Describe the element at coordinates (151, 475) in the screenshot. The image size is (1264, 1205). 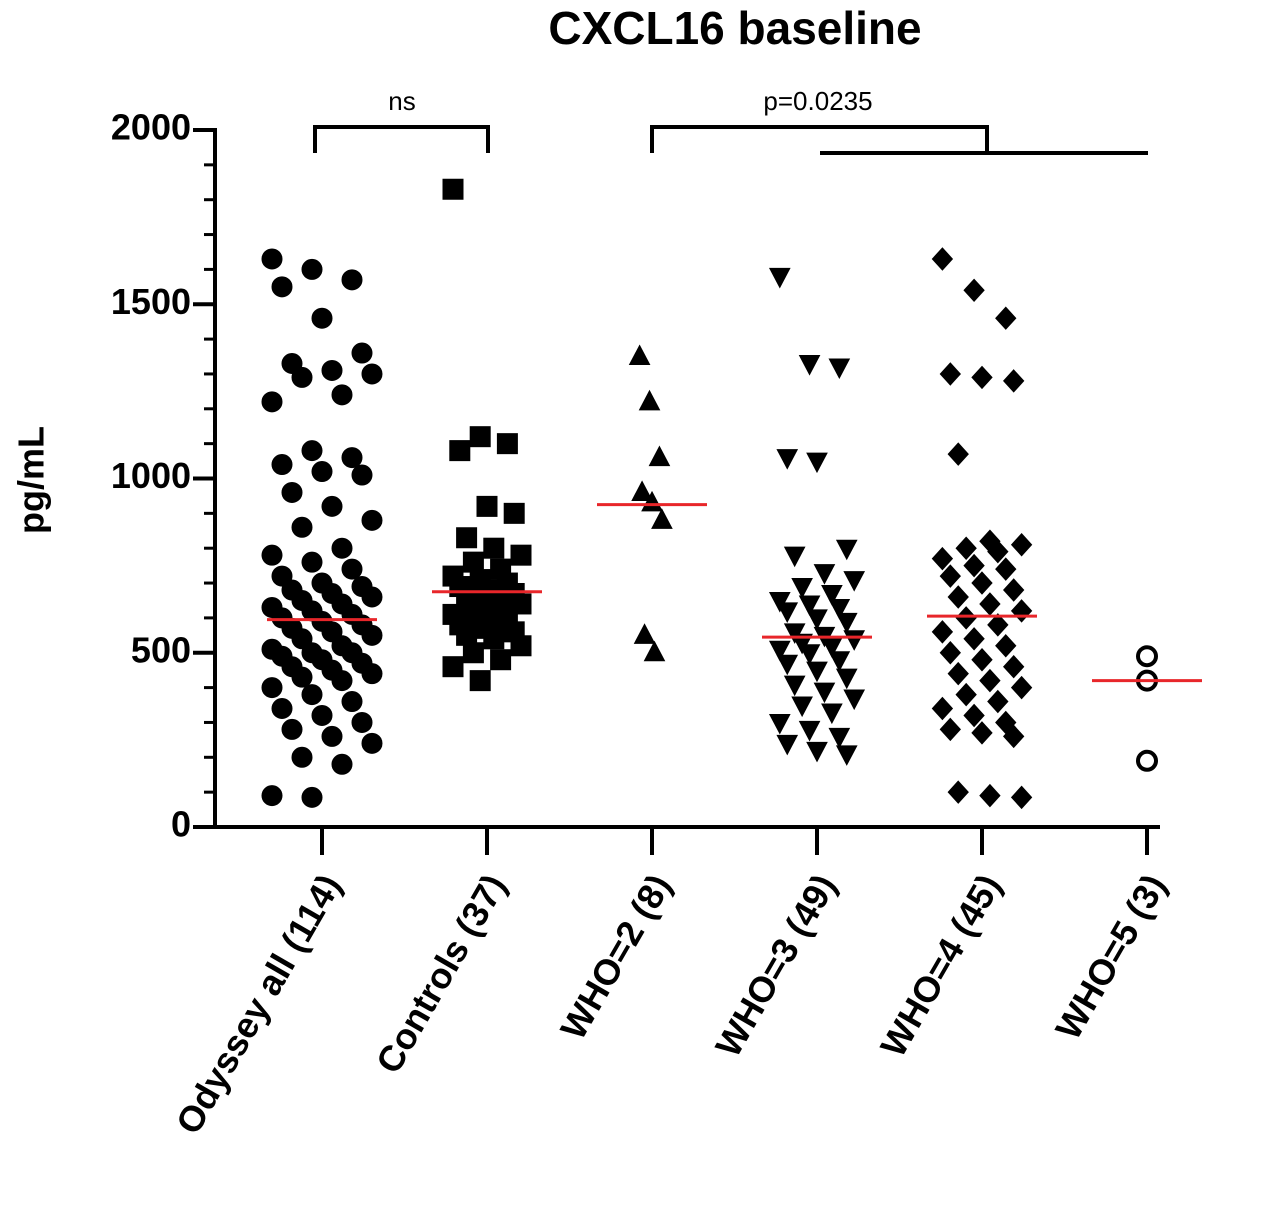
I see `y-tick-label: 1000` at that location.